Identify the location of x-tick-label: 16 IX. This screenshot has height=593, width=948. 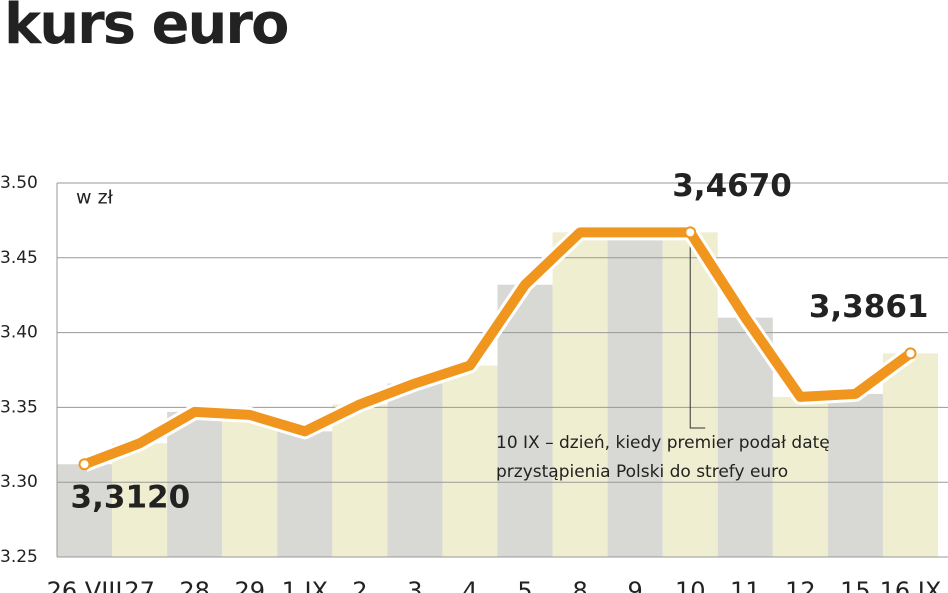
(911, 585).